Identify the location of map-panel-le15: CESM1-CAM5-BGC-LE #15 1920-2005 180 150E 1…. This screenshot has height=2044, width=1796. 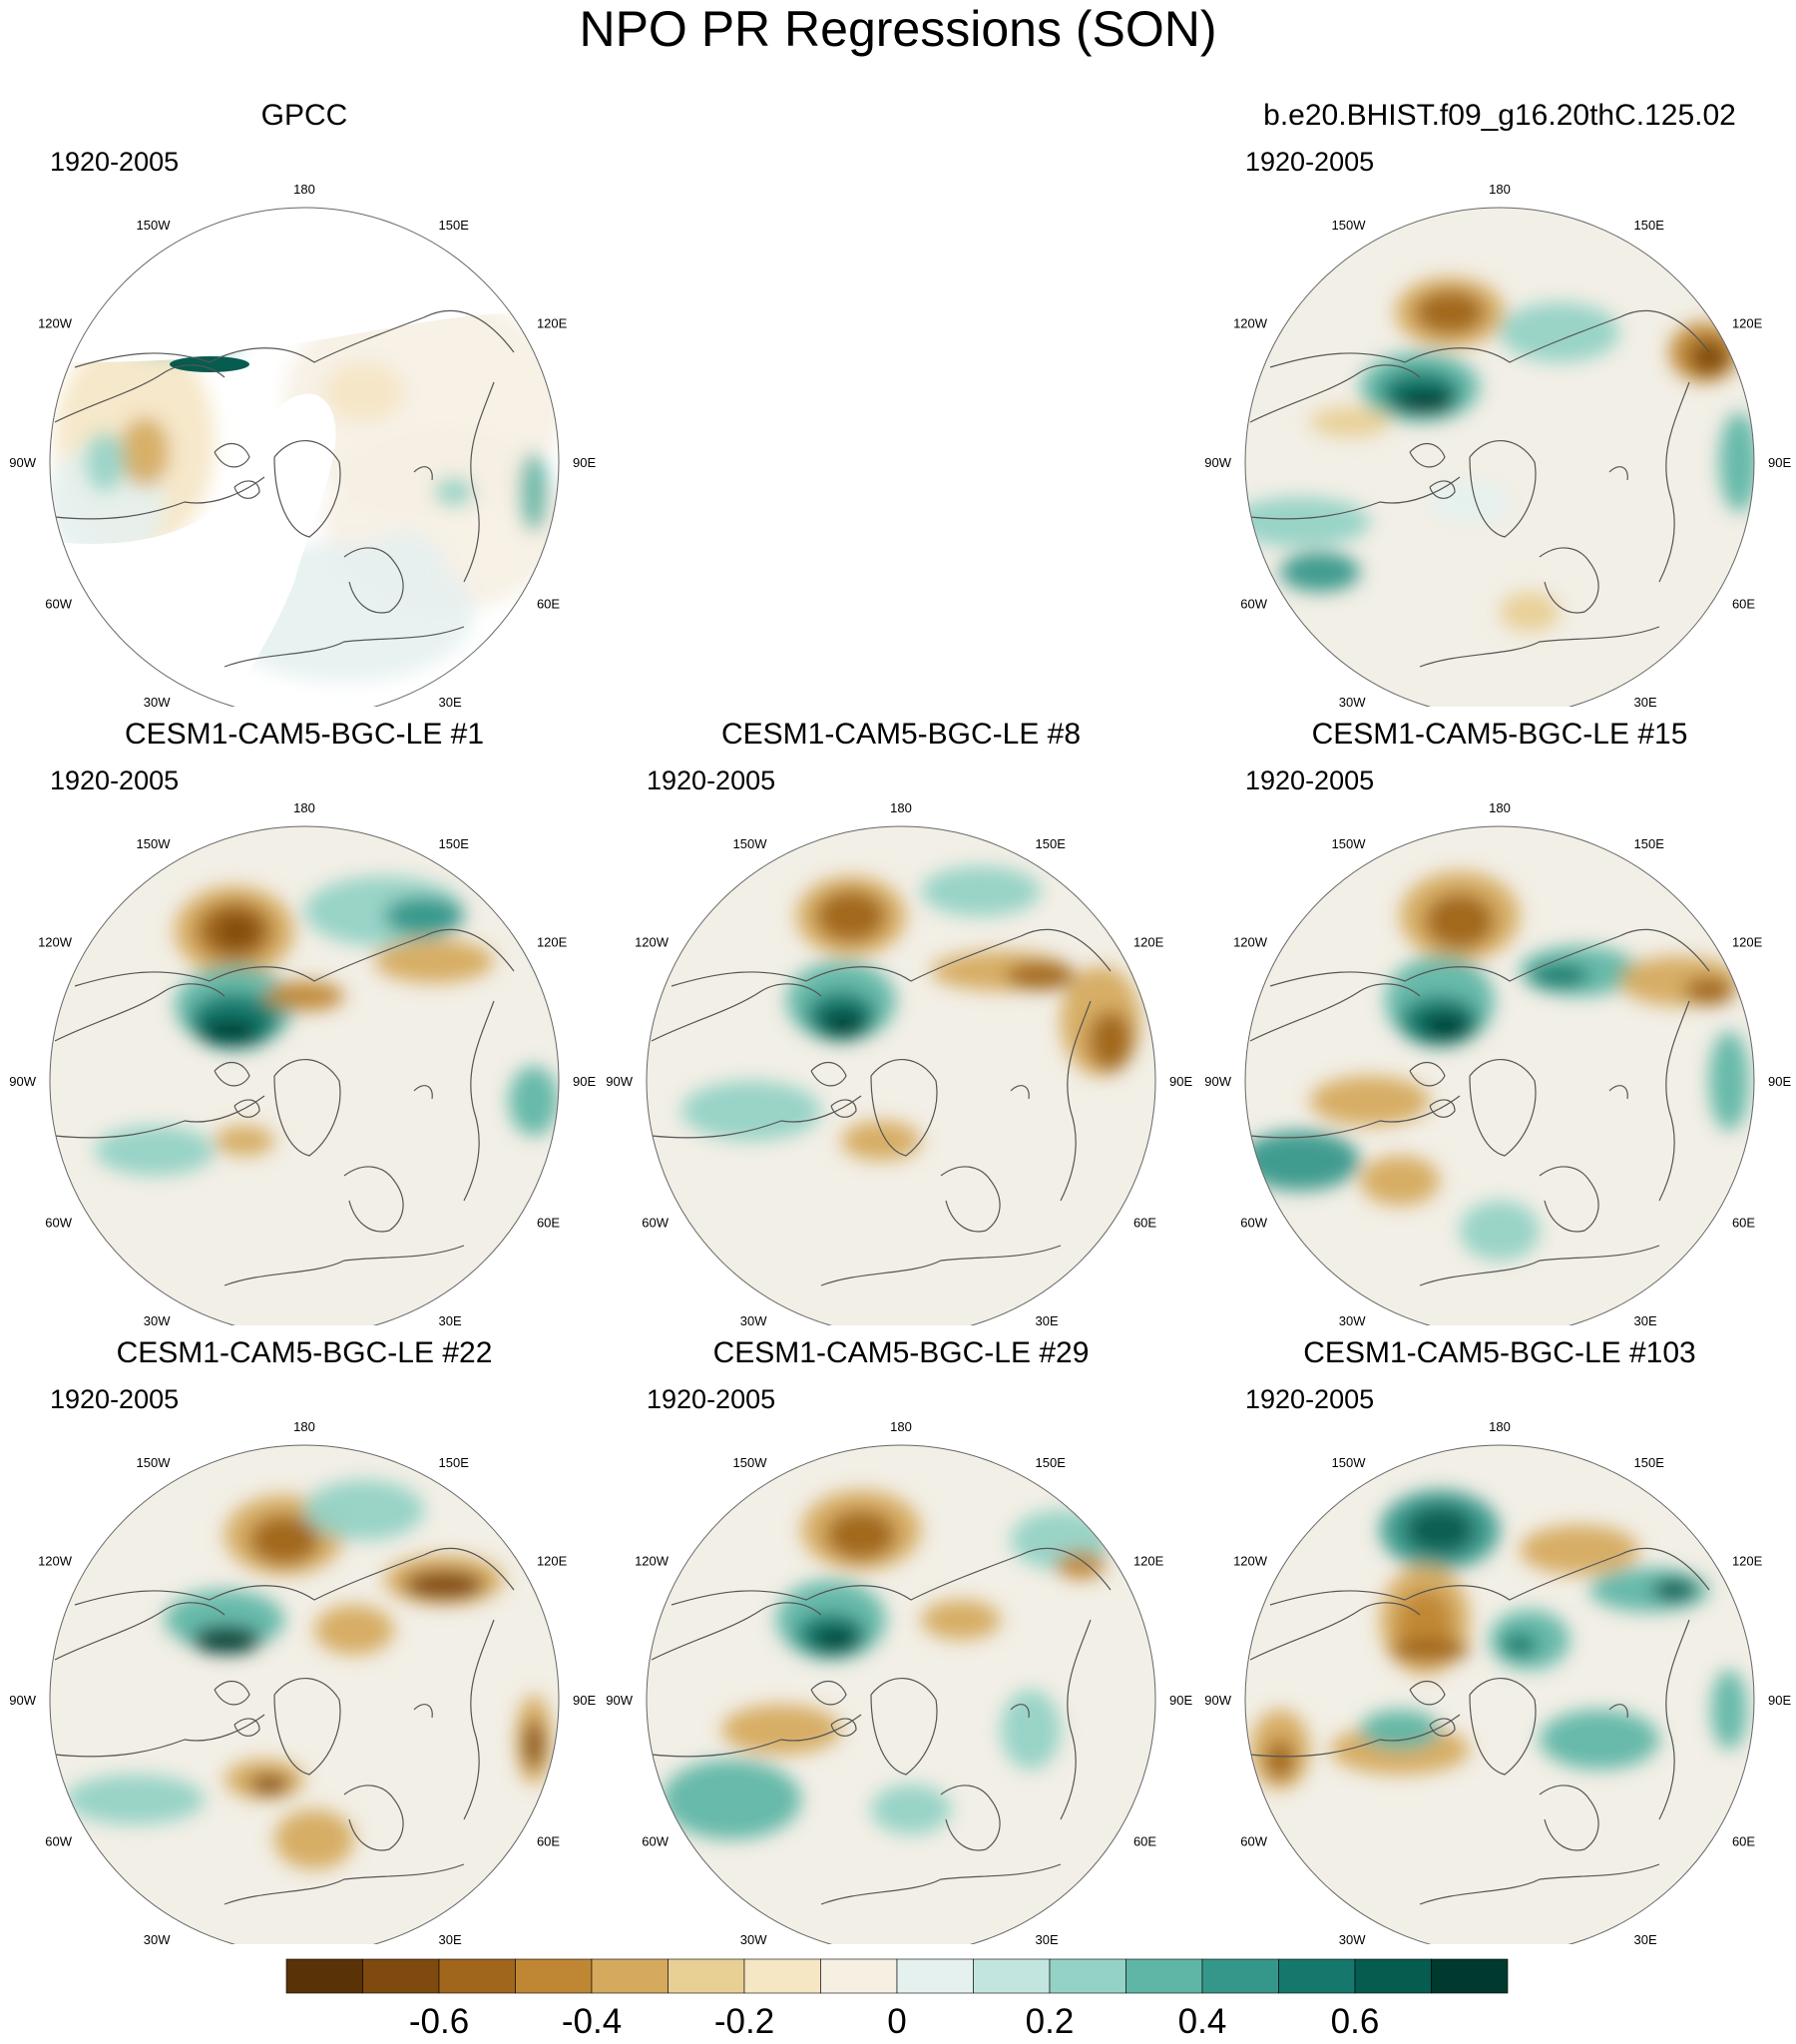
(1498, 1026).